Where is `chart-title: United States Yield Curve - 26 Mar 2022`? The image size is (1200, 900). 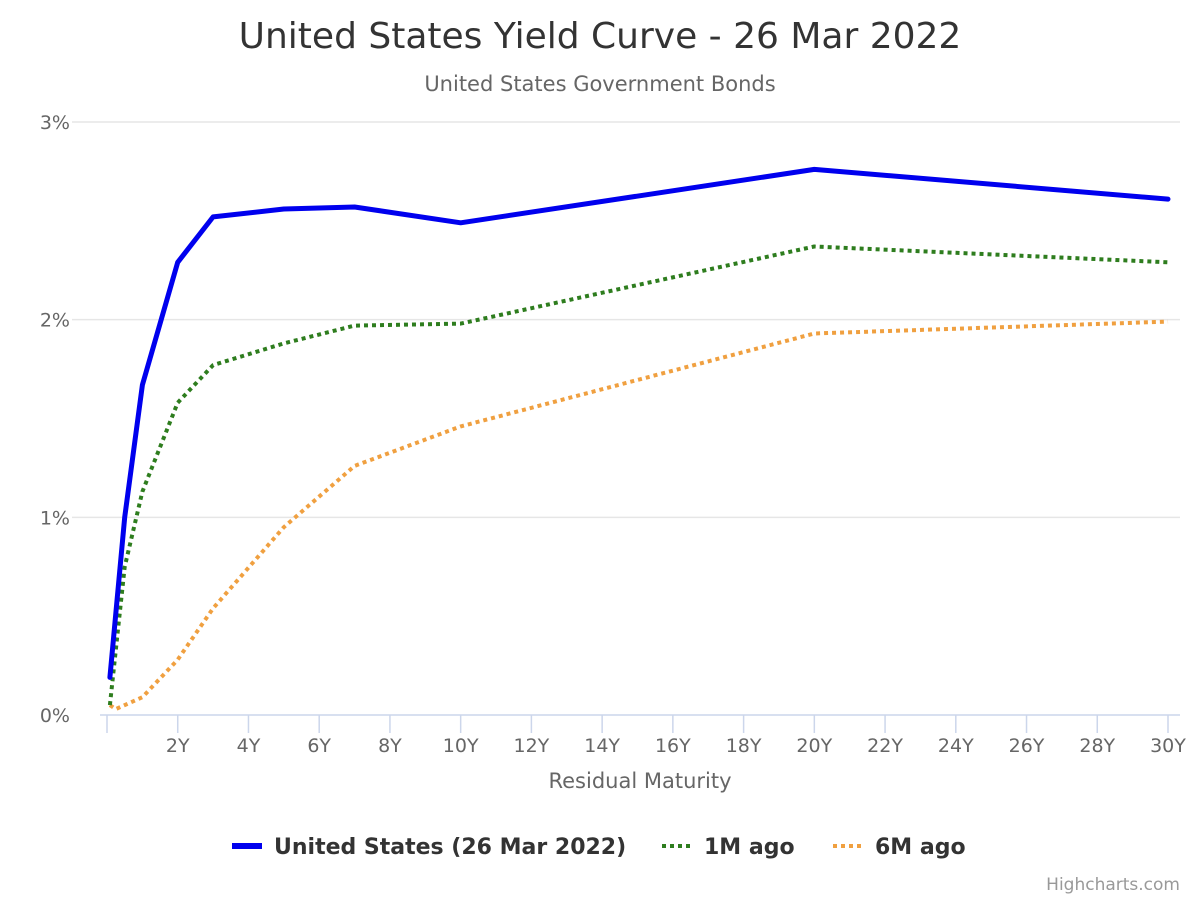 chart-title: United States Yield Curve - 26 Mar 2022 is located at coordinates (600, 36).